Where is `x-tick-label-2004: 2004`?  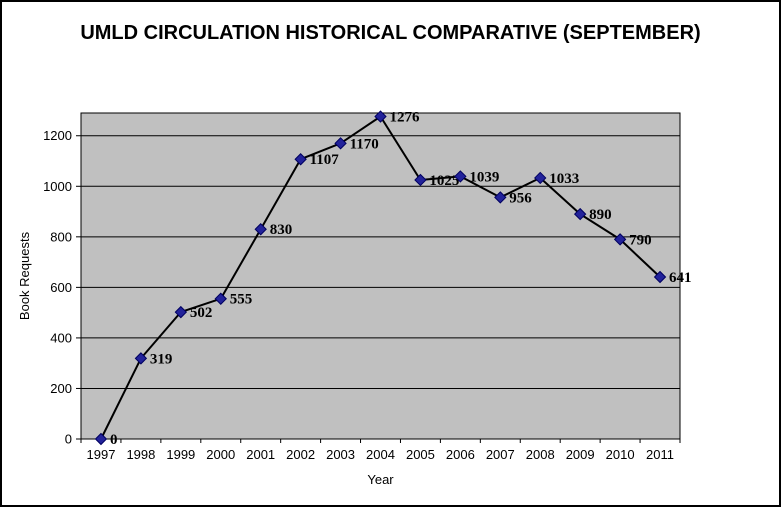
x-tick-label-2004: 2004 is located at coordinates (380, 454).